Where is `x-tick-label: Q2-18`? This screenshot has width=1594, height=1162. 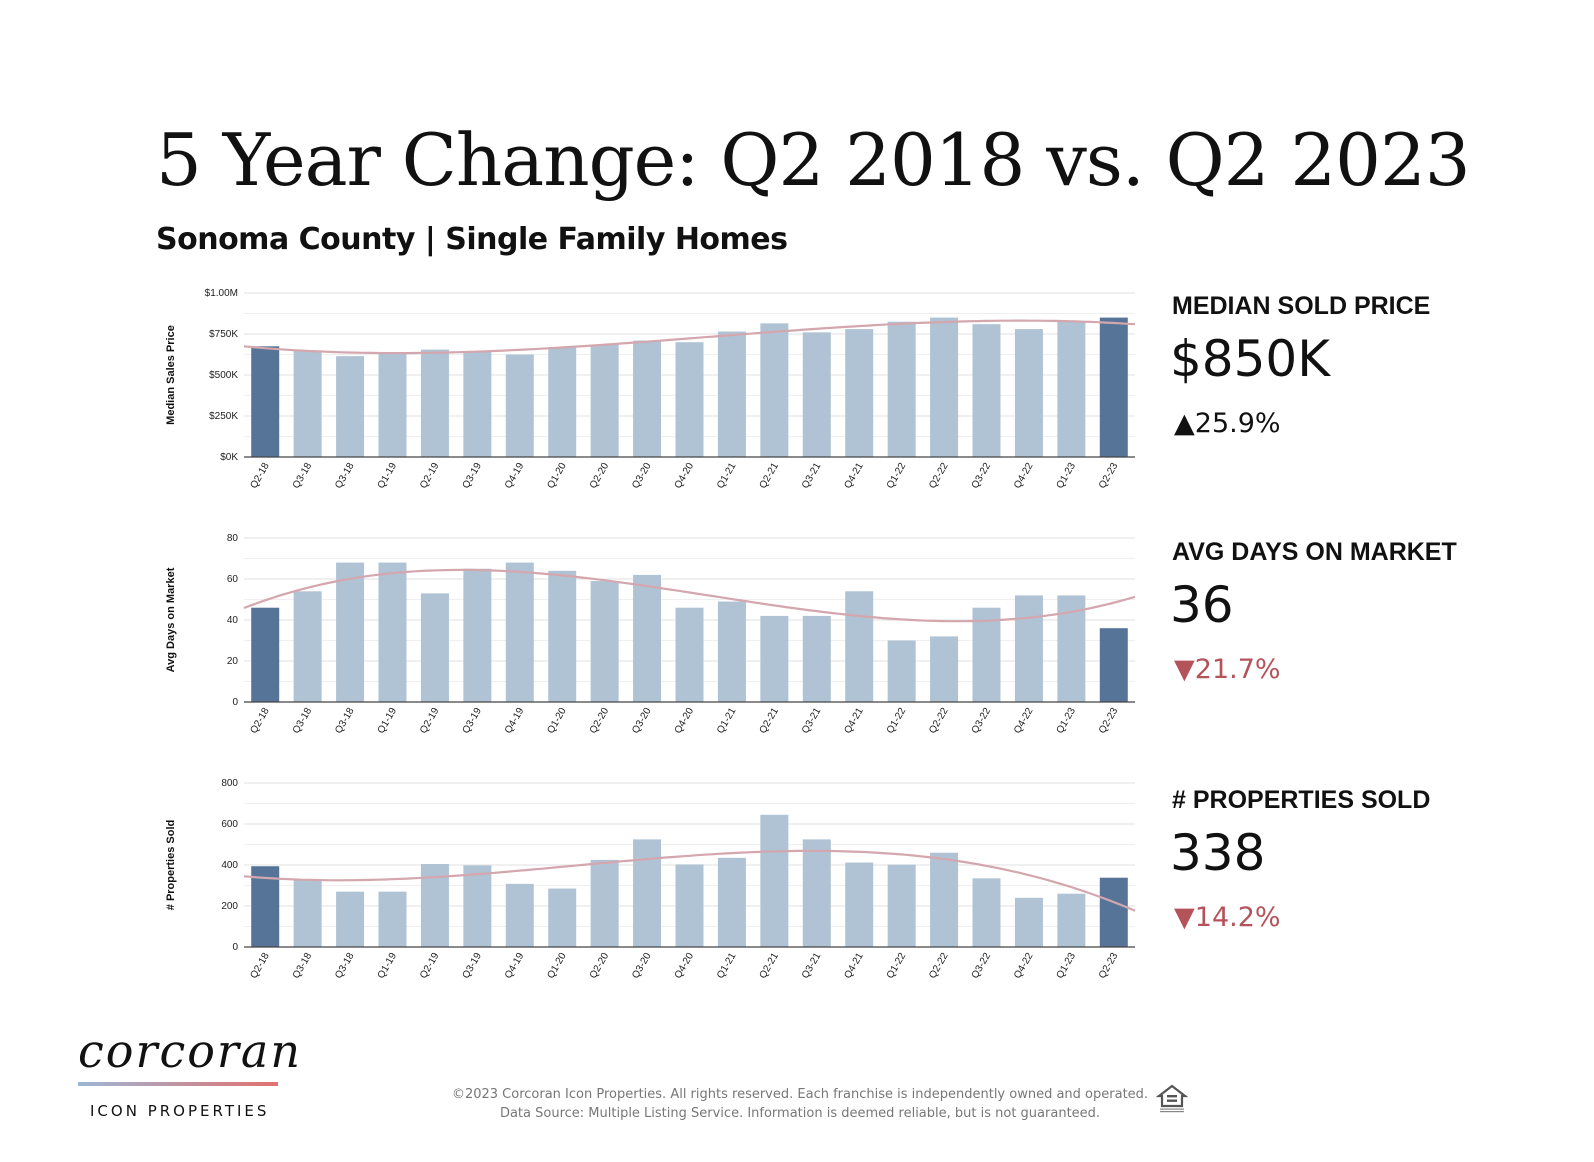
x-tick-label: Q2-18 is located at coordinates (260, 721).